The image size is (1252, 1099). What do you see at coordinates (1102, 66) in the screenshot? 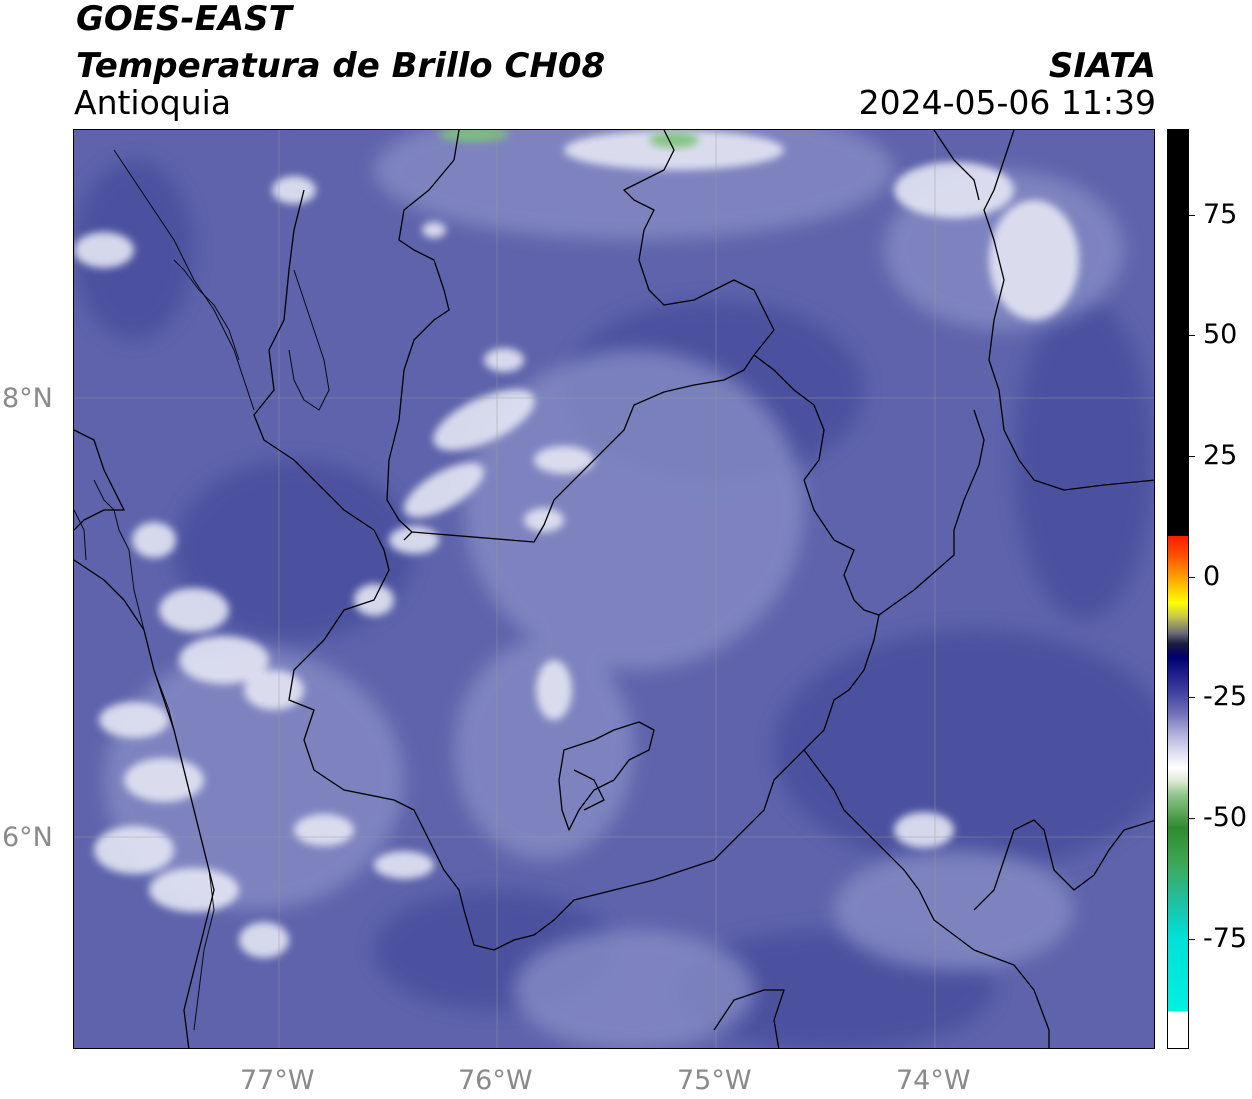
I see `brand-label: SIATA` at bounding box center [1102, 66].